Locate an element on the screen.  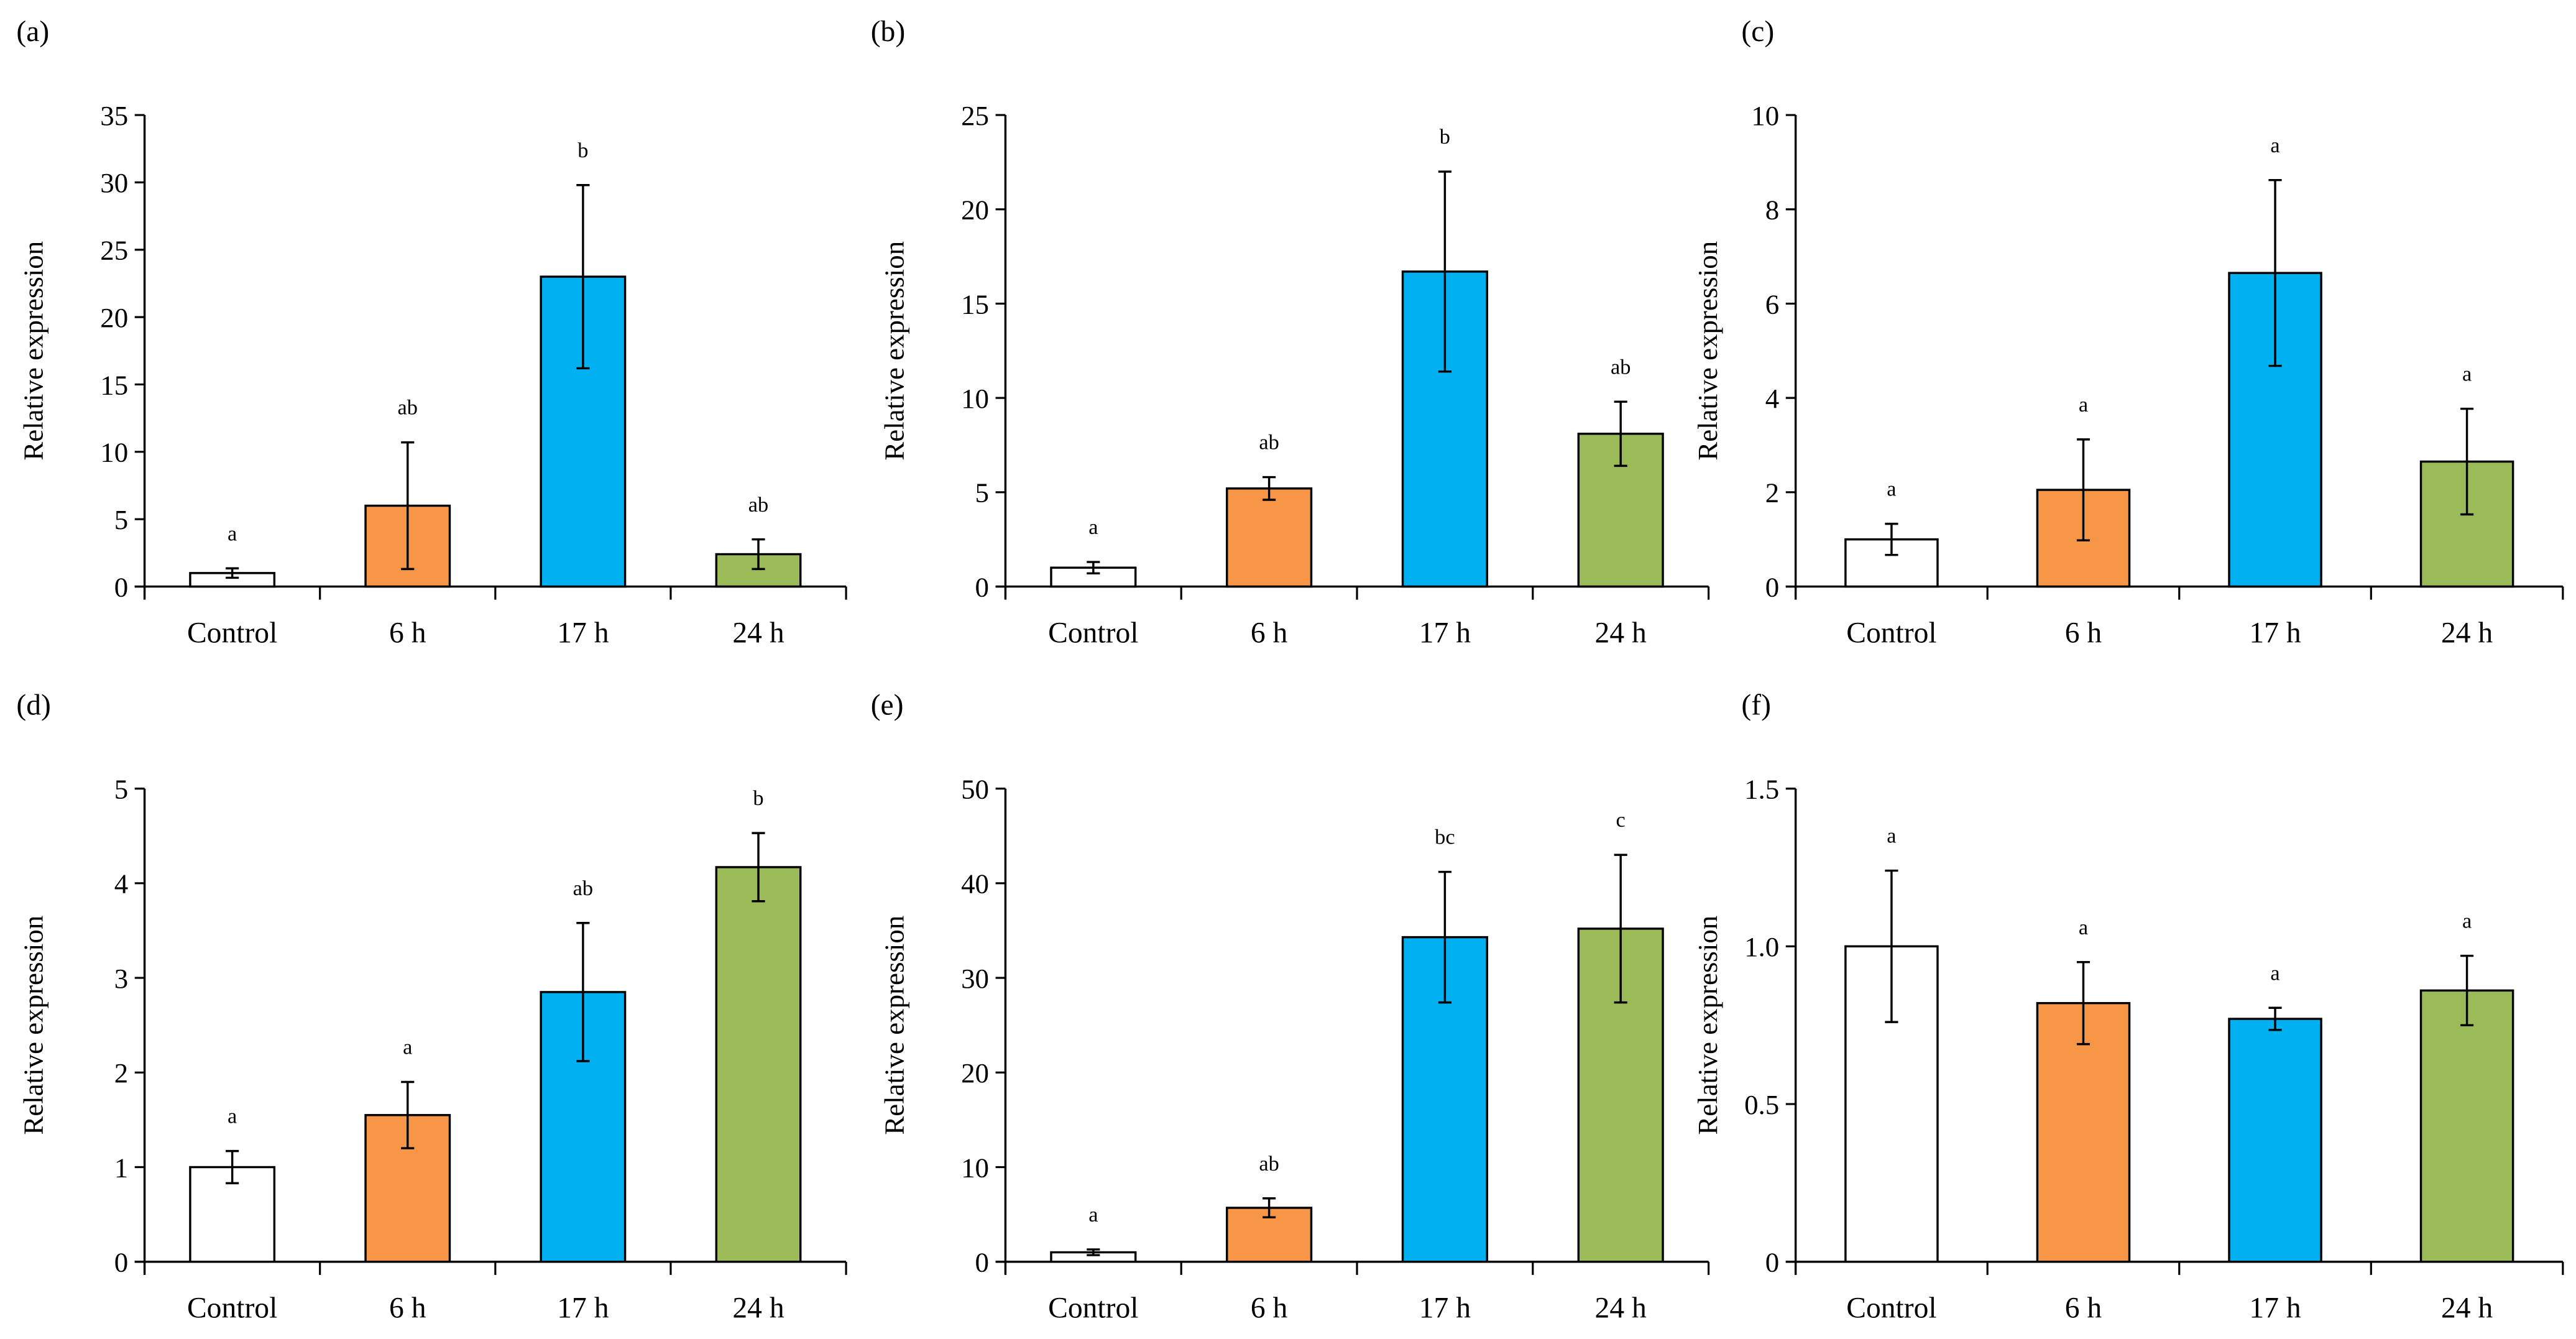
y-tick-label: 6 is located at coordinates (1772, 304).